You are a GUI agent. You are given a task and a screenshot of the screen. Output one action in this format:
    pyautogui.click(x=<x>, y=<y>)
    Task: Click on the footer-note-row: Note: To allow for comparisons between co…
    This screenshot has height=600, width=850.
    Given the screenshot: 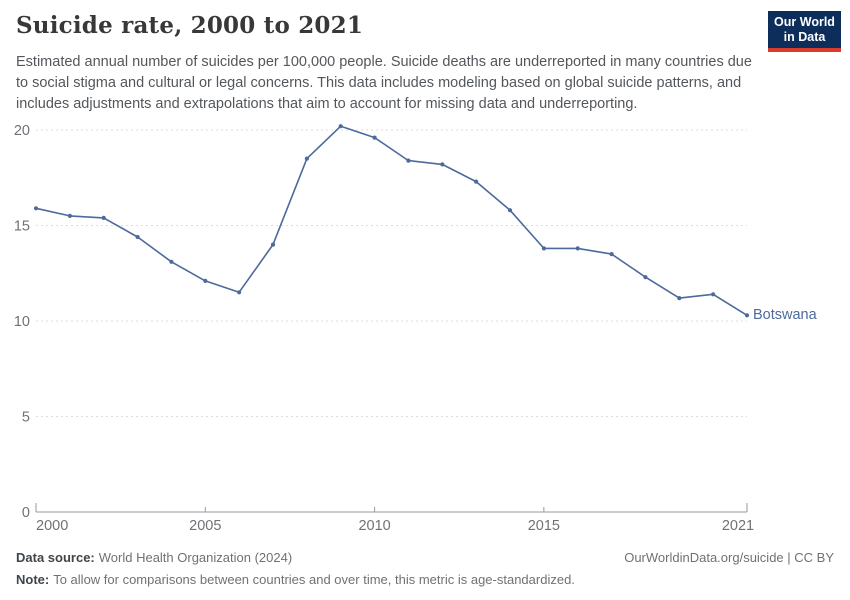 What is the action you would take?
    pyautogui.click(x=425, y=580)
    